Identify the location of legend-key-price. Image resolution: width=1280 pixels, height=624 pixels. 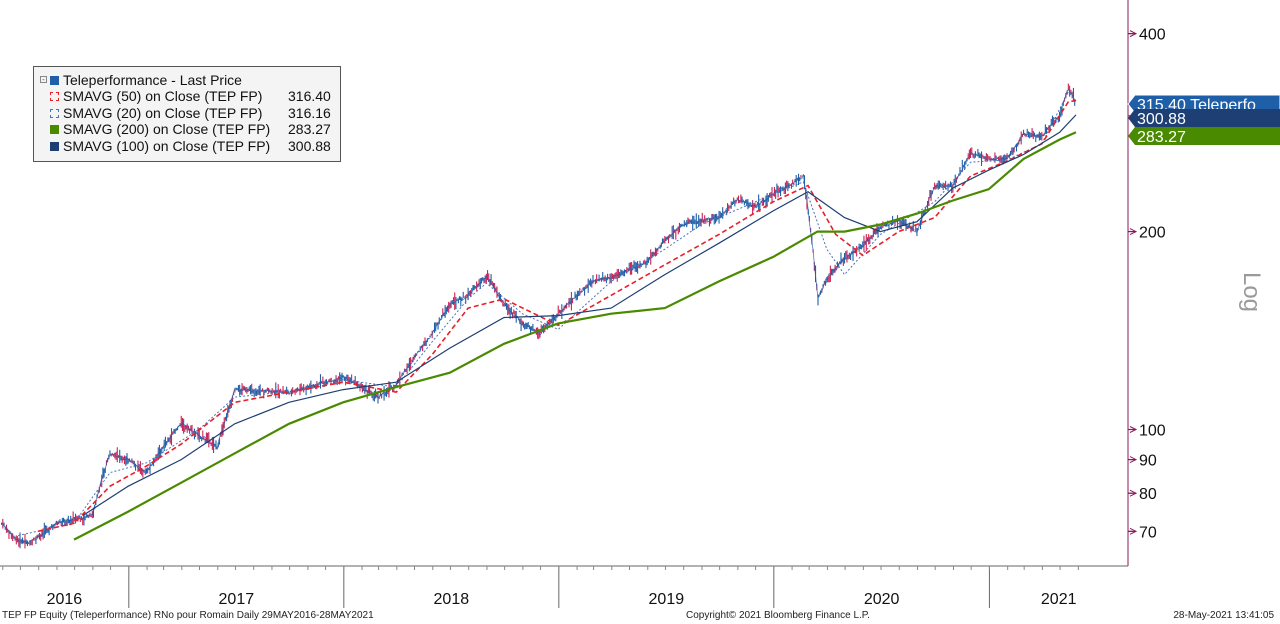
(54, 80).